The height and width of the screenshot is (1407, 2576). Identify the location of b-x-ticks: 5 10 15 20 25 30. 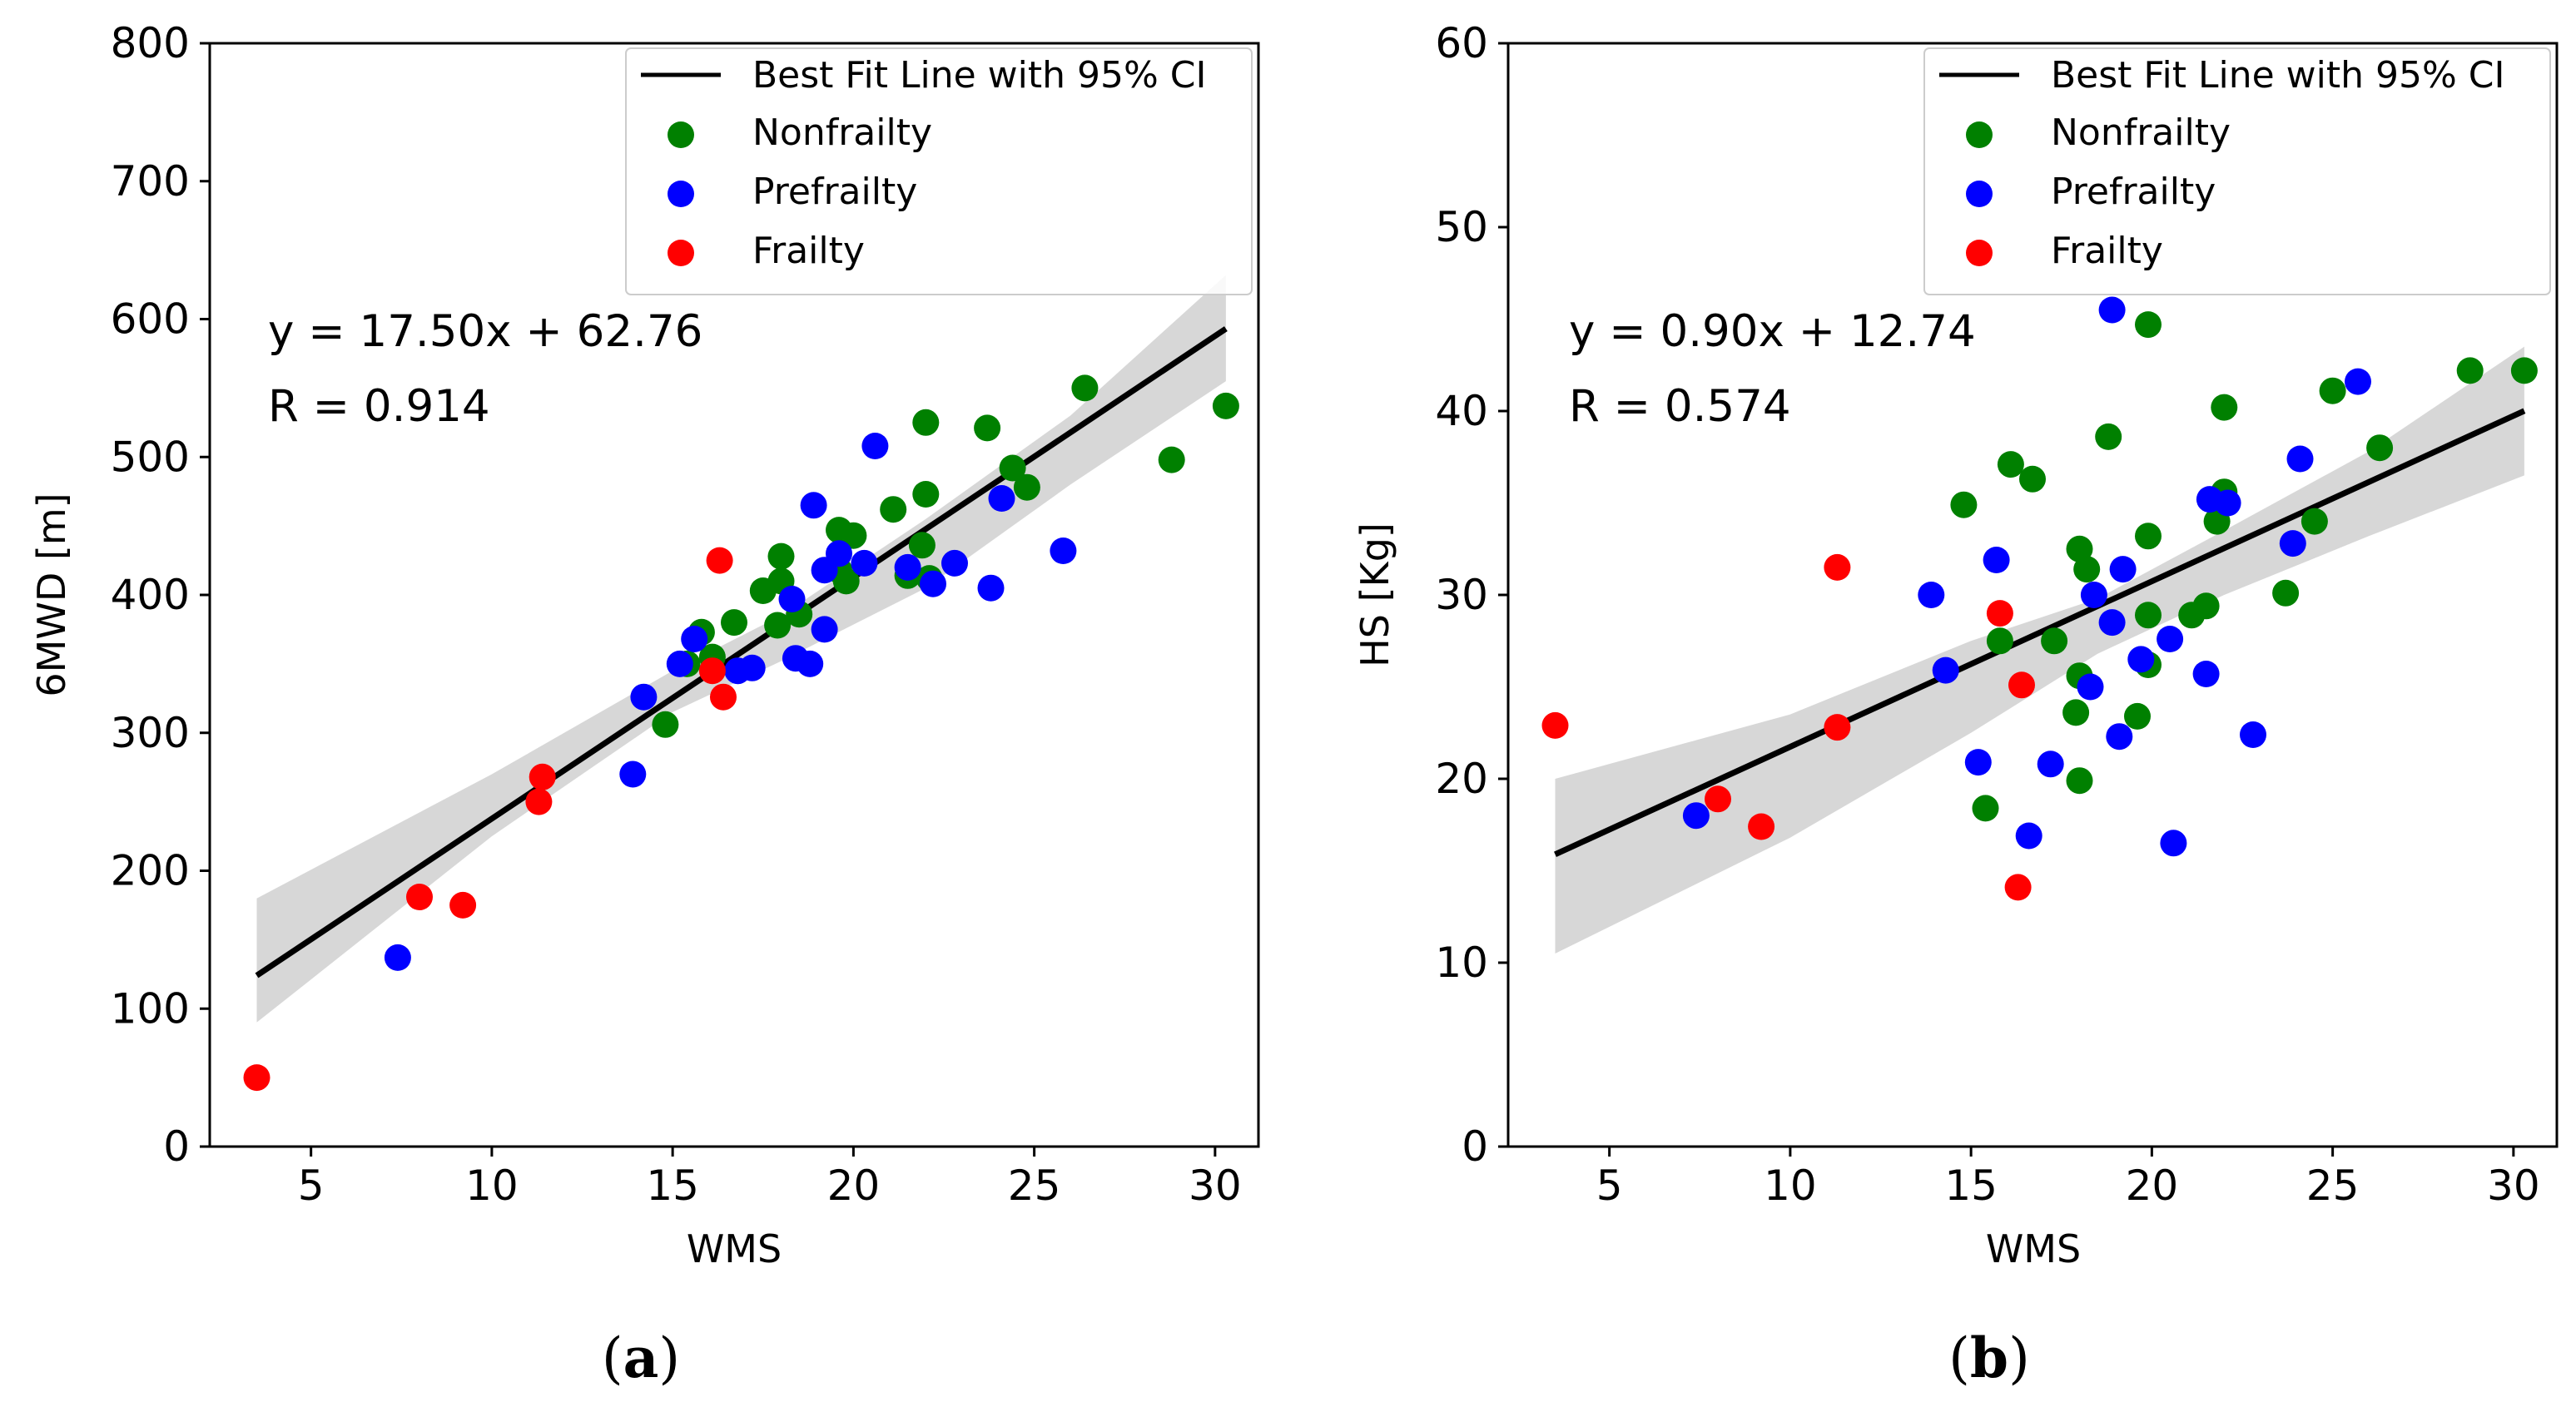
(2068, 1178).